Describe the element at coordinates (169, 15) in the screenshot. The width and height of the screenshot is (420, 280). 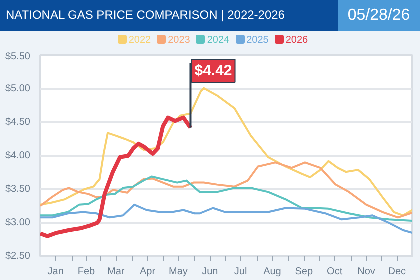
I see `chart-title: NATIONAL GAS PRICE COMPARISON | 2022-2026` at that location.